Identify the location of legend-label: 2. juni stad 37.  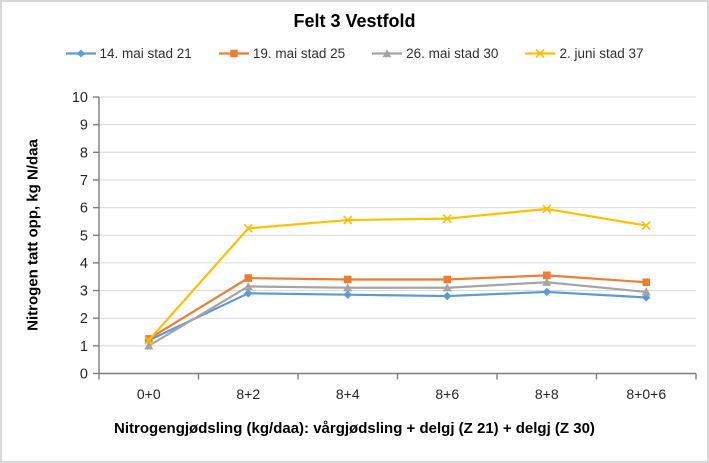
(601, 53).